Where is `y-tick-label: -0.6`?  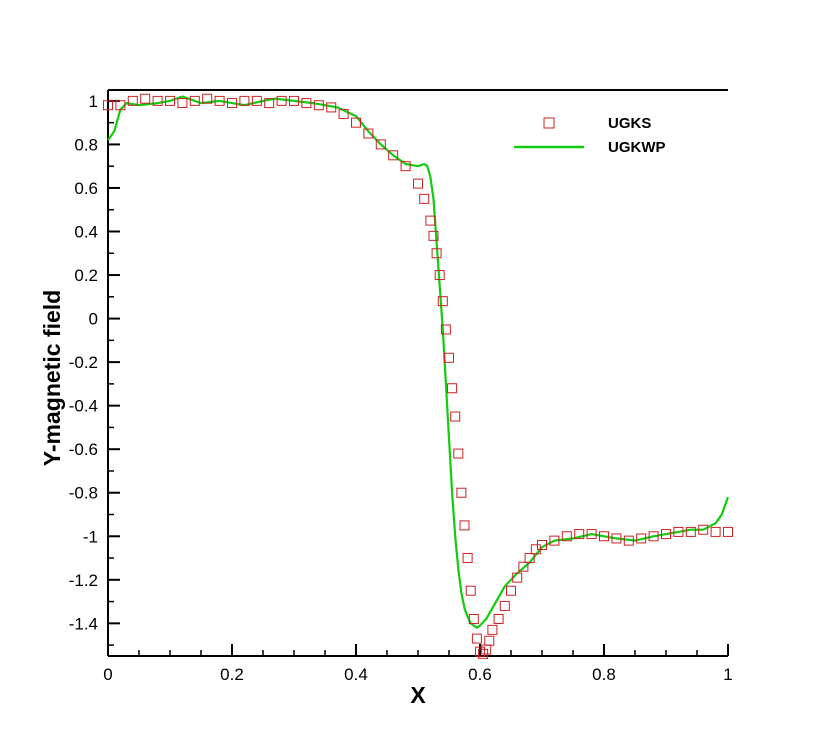
y-tick-label: -0.6 is located at coordinates (83, 449).